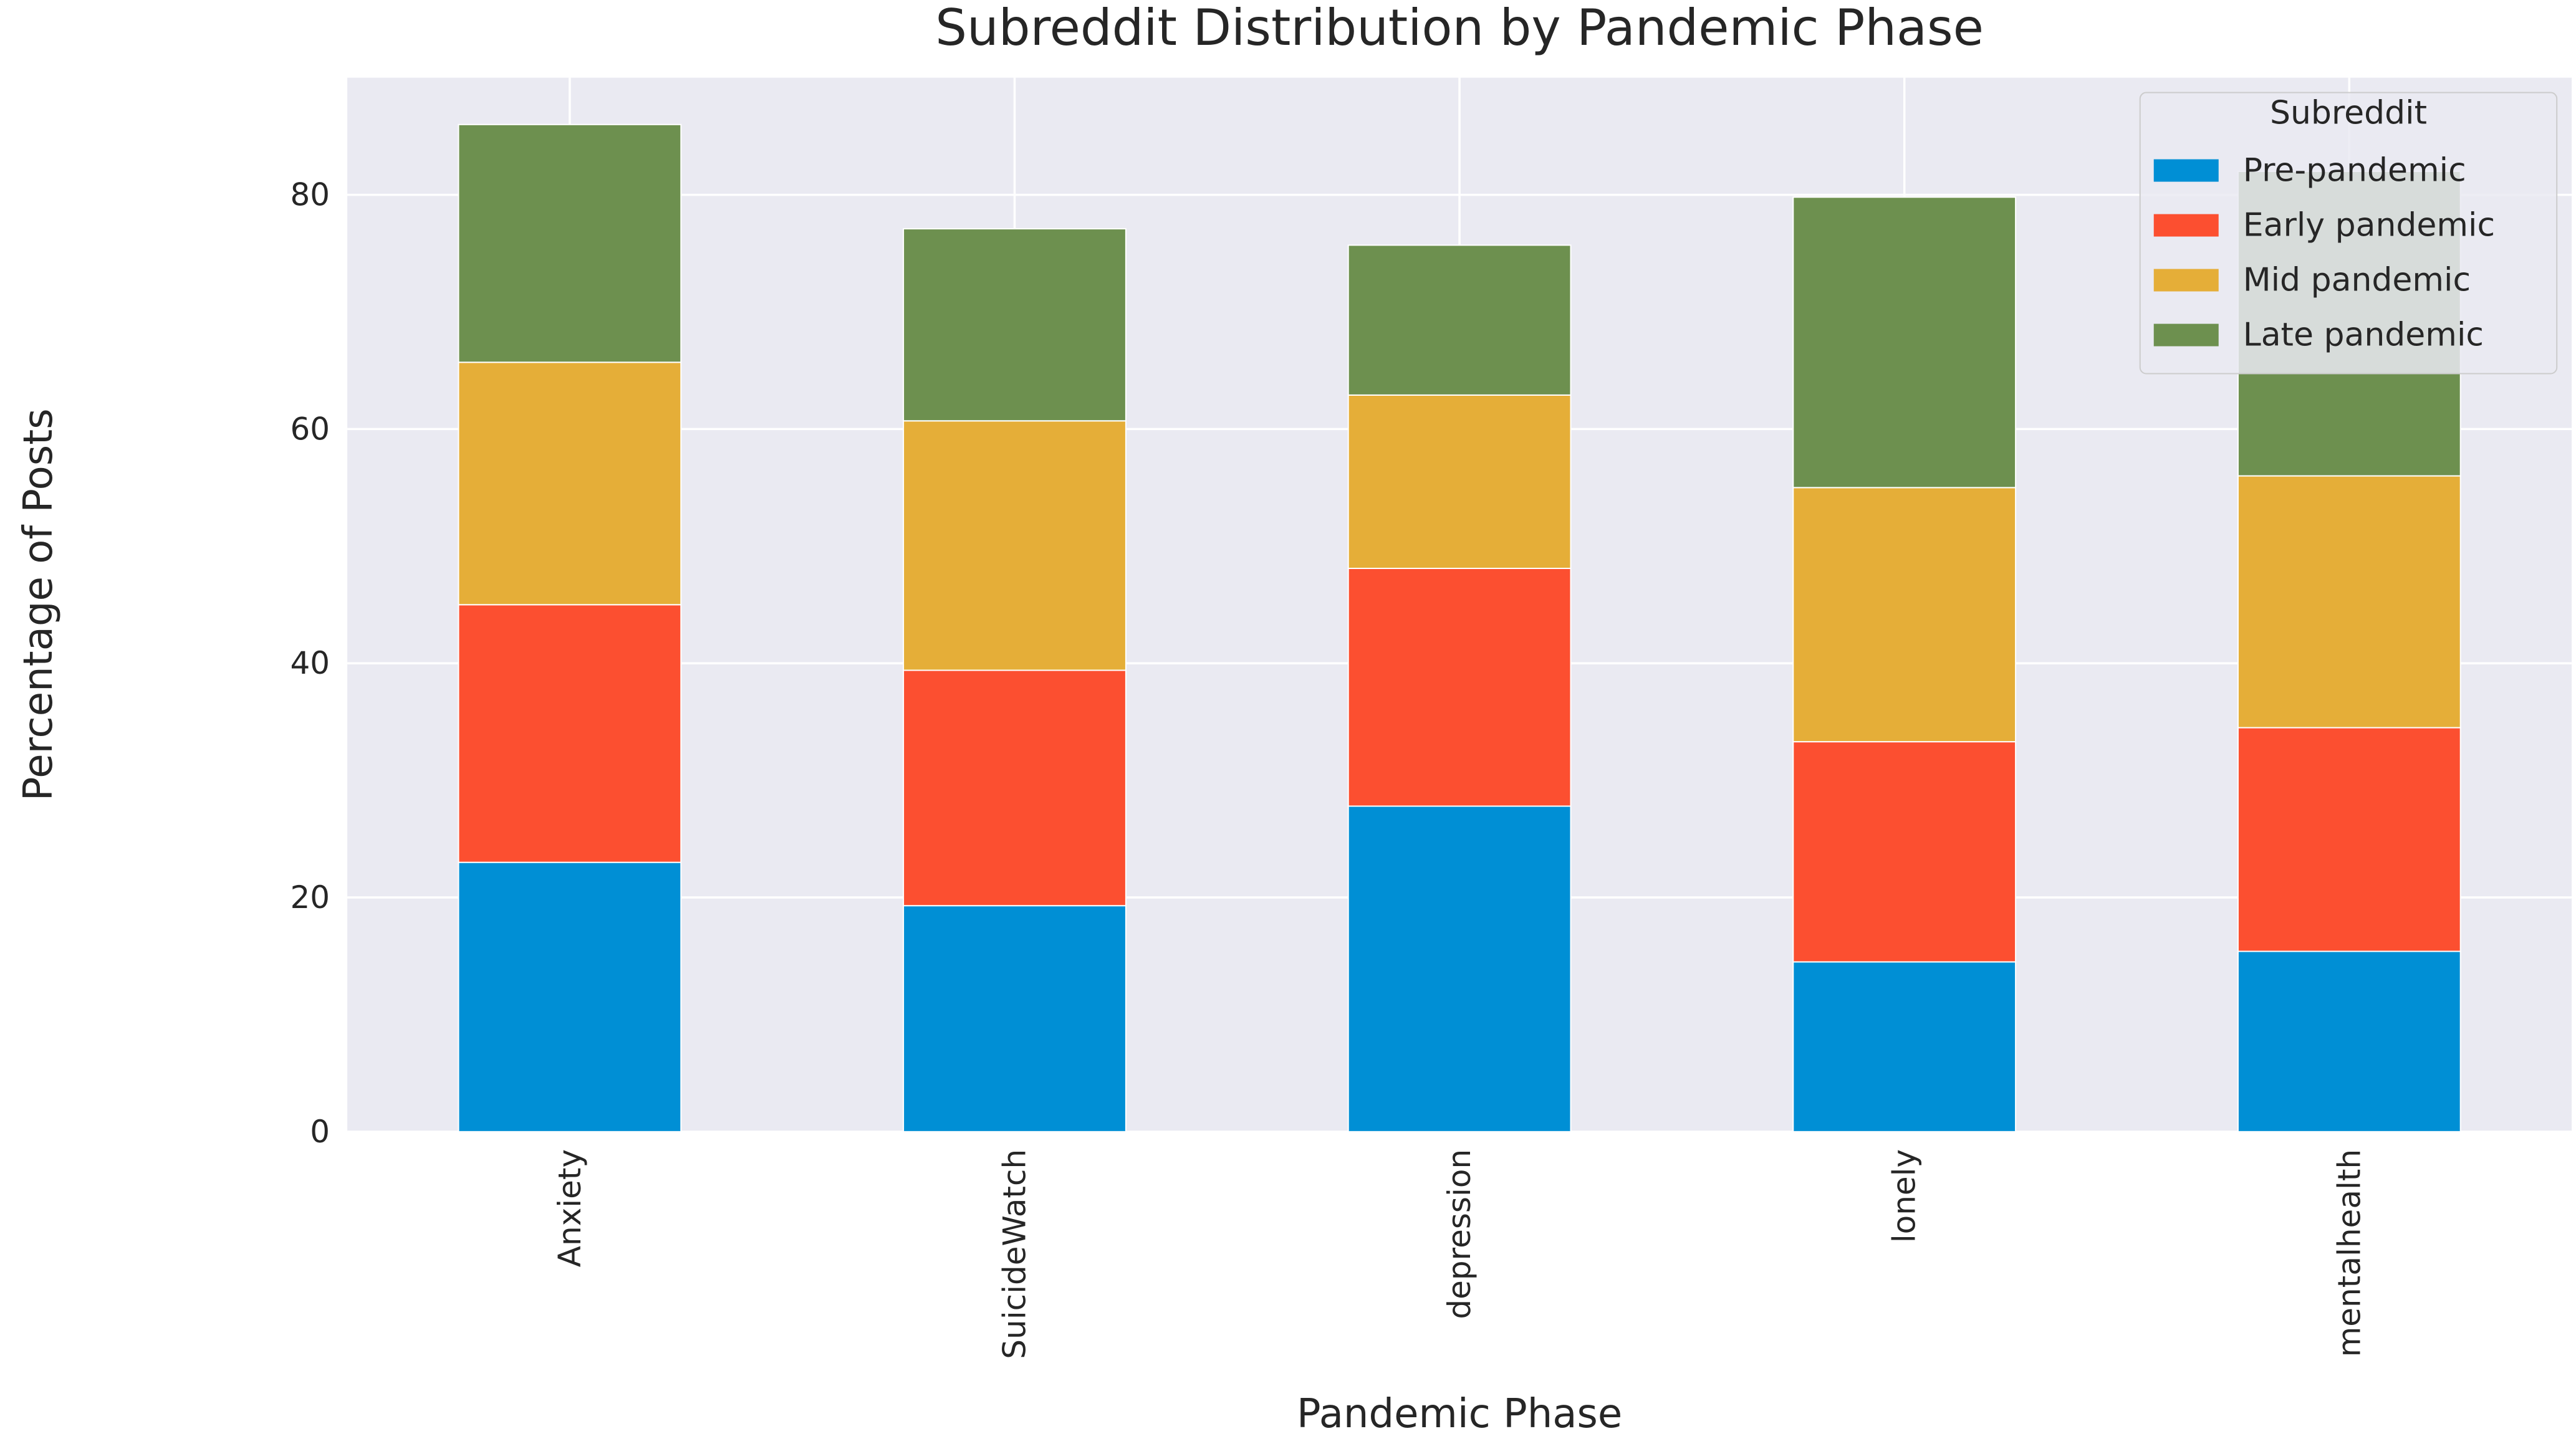  Describe the element at coordinates (2354, 170) in the screenshot. I see `legend-item-label: Pre-pandemic` at that location.